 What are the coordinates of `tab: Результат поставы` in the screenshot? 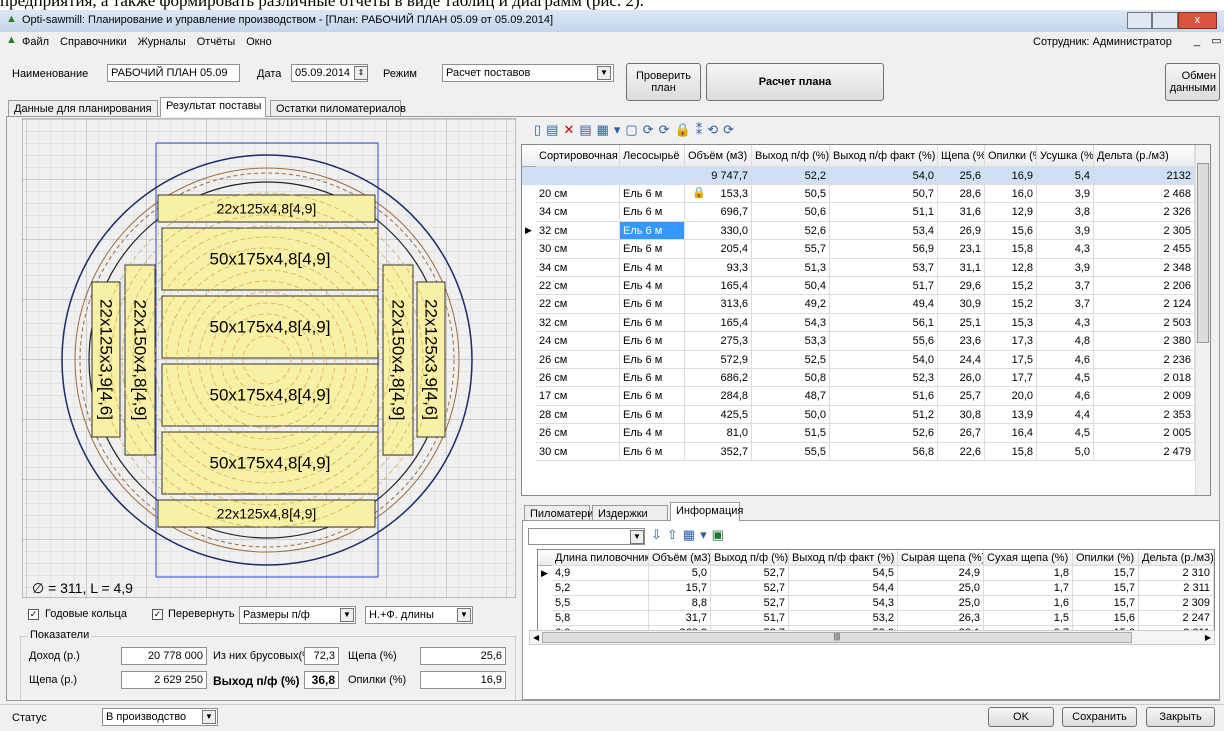 It's located at (213, 107).